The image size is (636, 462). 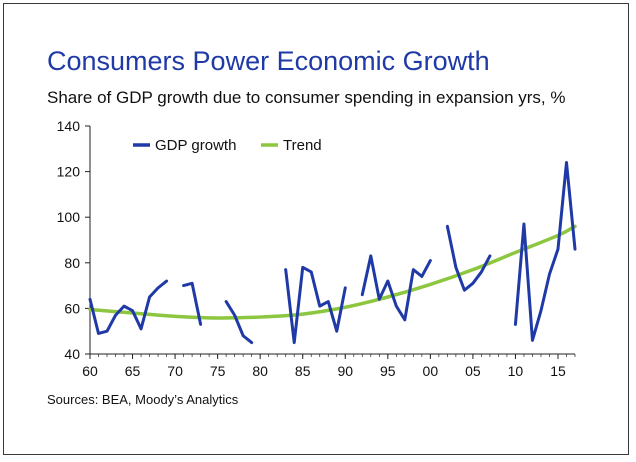 I want to click on x-tick-label: 90, so click(x=345, y=371).